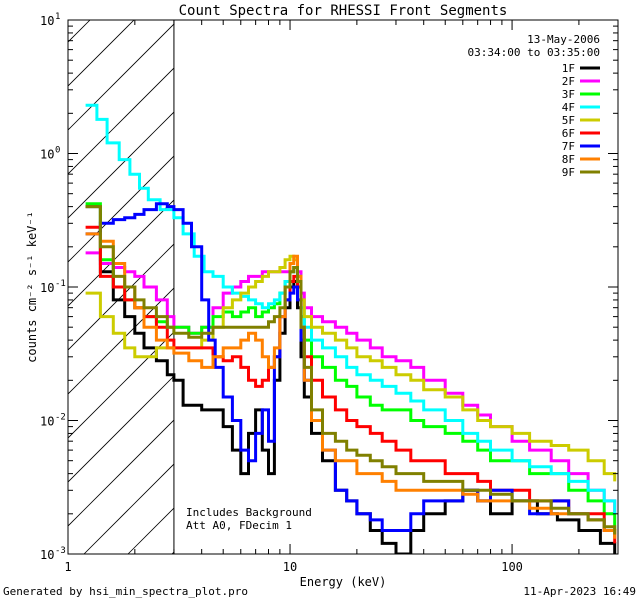 The width and height of the screenshot is (640, 600). What do you see at coordinates (568, 172) in the screenshot?
I see `legend-label-9F: 9F` at bounding box center [568, 172].